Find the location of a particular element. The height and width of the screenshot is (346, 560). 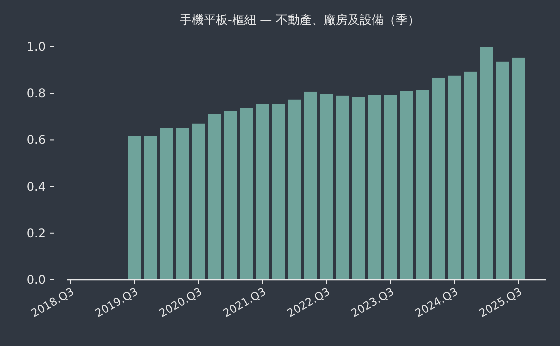

y-tick-label: 0.0 is located at coordinates (36, 280).